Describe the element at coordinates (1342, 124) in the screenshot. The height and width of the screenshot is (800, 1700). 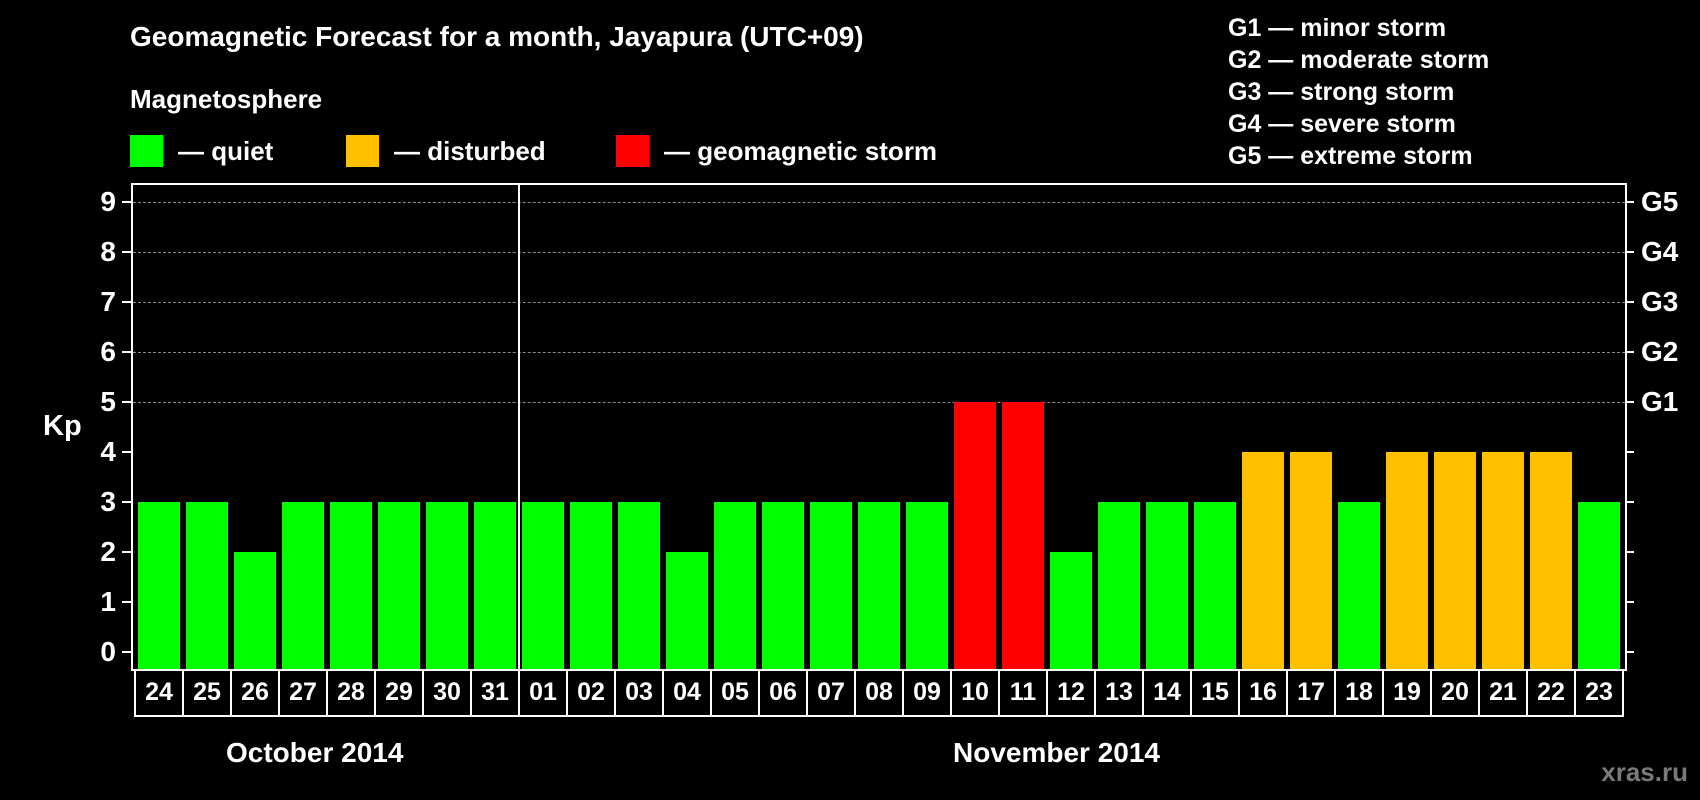
I see `storm-scale-g4: G4 — severe storm` at that location.